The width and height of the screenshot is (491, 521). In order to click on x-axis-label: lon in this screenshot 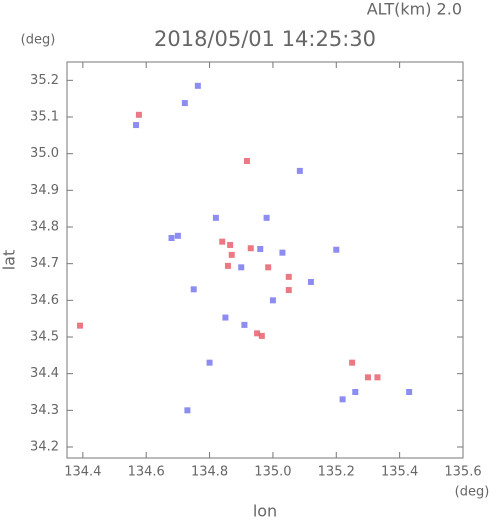, I will do `click(265, 511)`.